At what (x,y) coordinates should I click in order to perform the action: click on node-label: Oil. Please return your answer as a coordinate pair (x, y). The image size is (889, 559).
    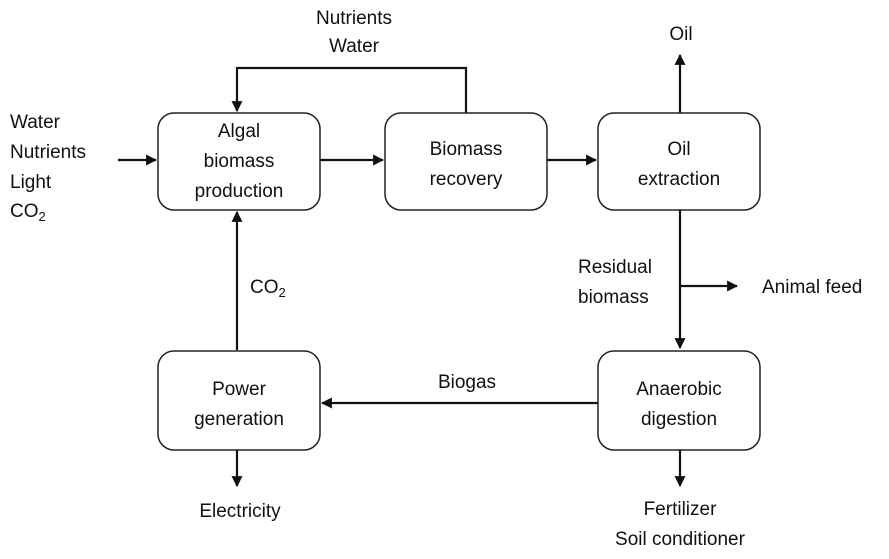
    Looking at the image, I should click on (678, 149).